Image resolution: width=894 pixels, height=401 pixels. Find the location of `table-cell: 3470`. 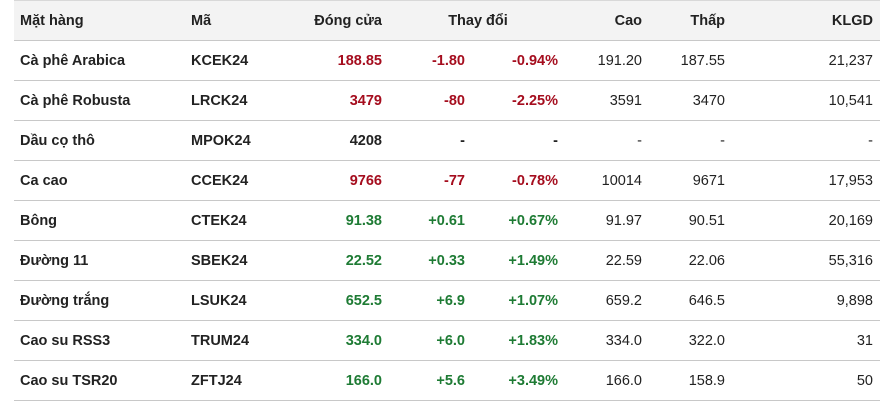

table-cell: 3470 is located at coordinates (691, 100).